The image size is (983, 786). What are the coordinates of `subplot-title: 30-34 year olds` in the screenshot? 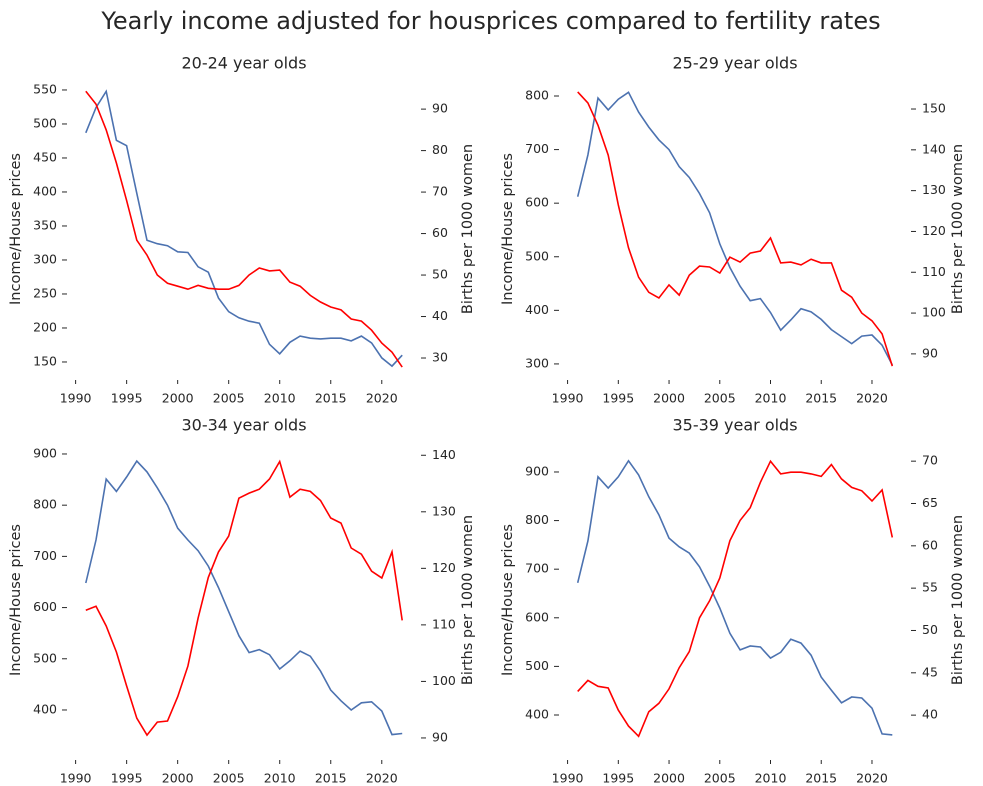 It's located at (243, 425).